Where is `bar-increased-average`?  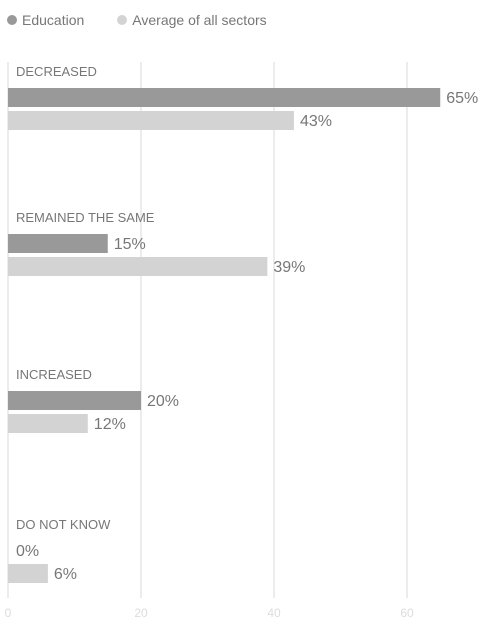
bar-increased-average is located at coordinates (48, 423).